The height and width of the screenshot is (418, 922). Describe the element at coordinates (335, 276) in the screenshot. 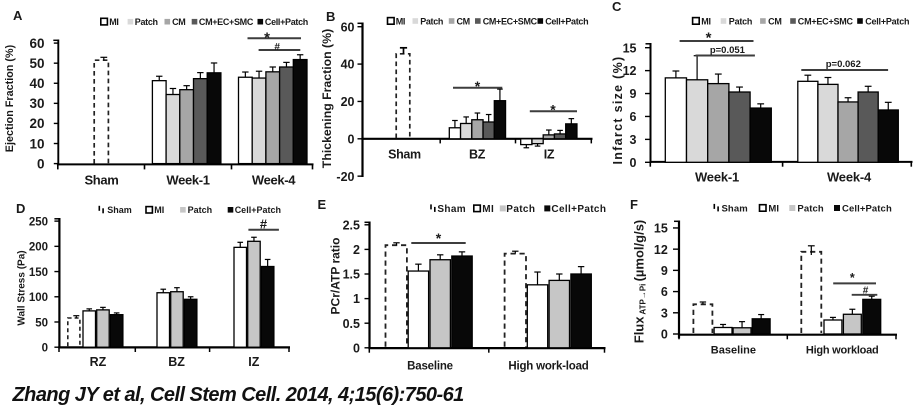

I see `svg-text: PCr/ATP ratio` at that location.